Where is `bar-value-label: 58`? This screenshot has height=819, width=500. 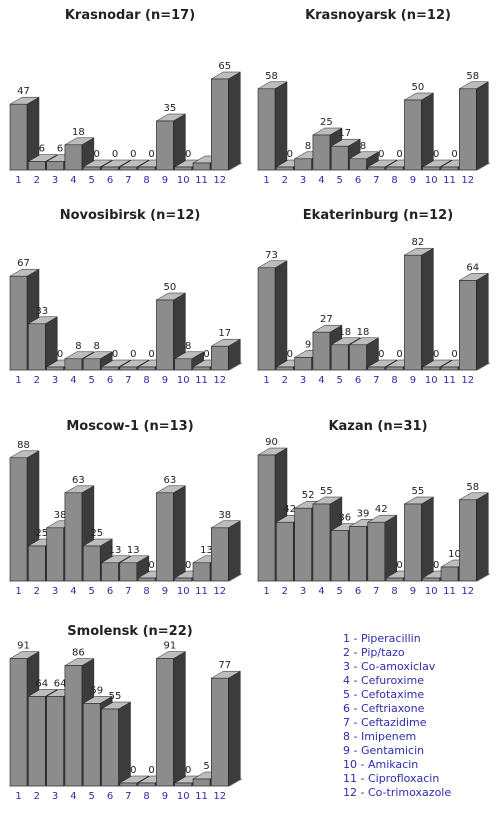 bar-value-label: 58 is located at coordinates (472, 76).